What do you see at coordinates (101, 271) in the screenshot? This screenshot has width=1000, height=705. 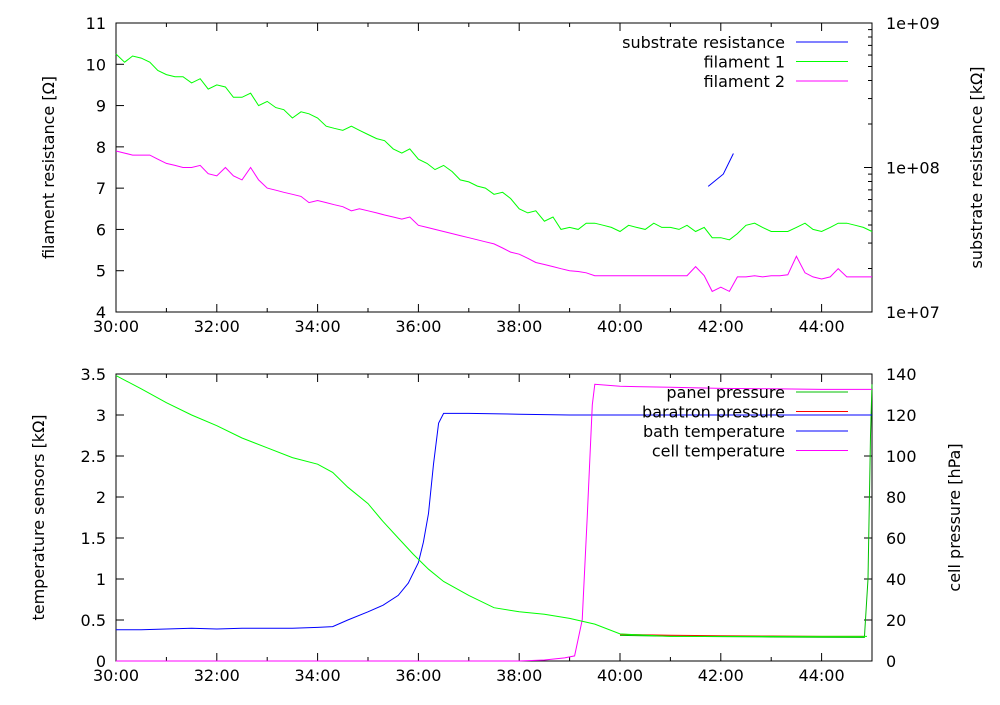 I see `y-tick-label: 5` at bounding box center [101, 271].